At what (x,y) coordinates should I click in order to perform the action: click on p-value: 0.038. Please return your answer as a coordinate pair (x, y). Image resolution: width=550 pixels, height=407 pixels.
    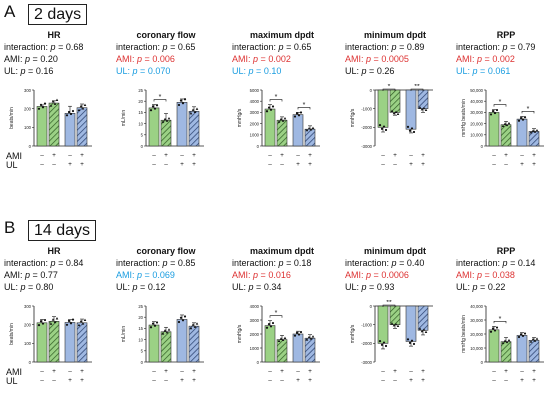
    Looking at the image, I should click on (503, 275).